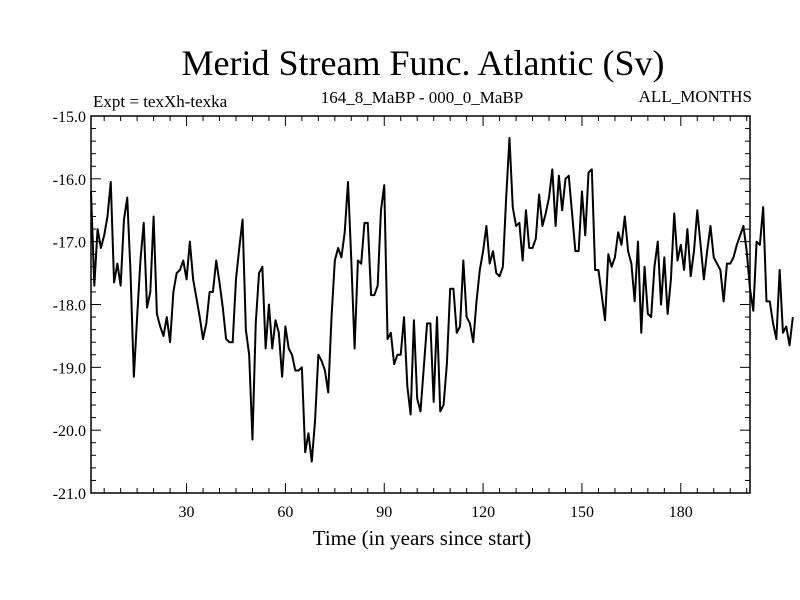 The width and height of the screenshot is (800, 600). What do you see at coordinates (681, 512) in the screenshot?
I see `x-tick-label: 180` at bounding box center [681, 512].